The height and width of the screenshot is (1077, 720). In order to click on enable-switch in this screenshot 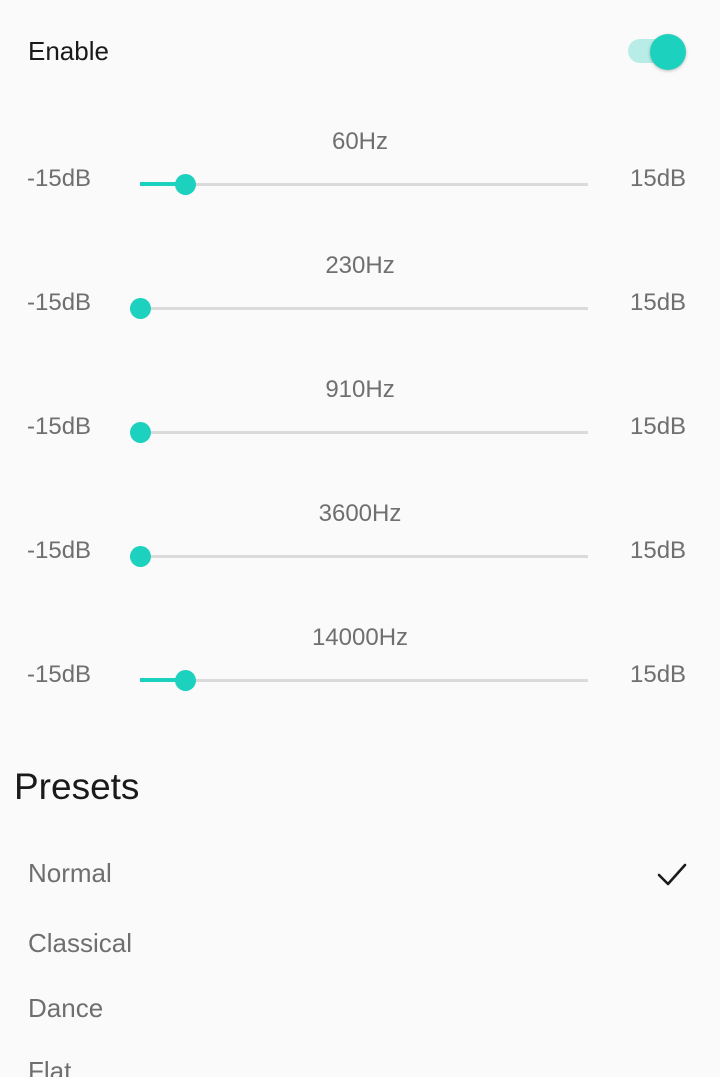, I will do `click(658, 52)`.